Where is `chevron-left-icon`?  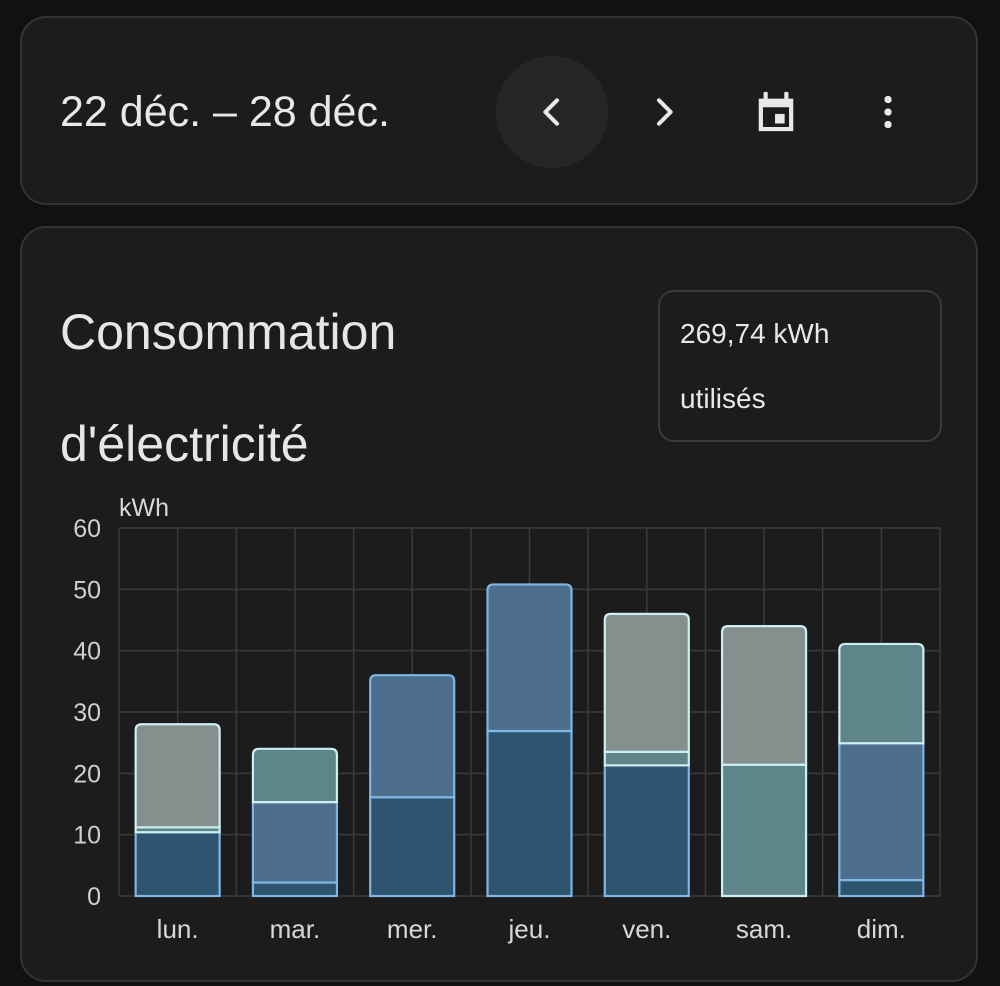 chevron-left-icon is located at coordinates (551, 112).